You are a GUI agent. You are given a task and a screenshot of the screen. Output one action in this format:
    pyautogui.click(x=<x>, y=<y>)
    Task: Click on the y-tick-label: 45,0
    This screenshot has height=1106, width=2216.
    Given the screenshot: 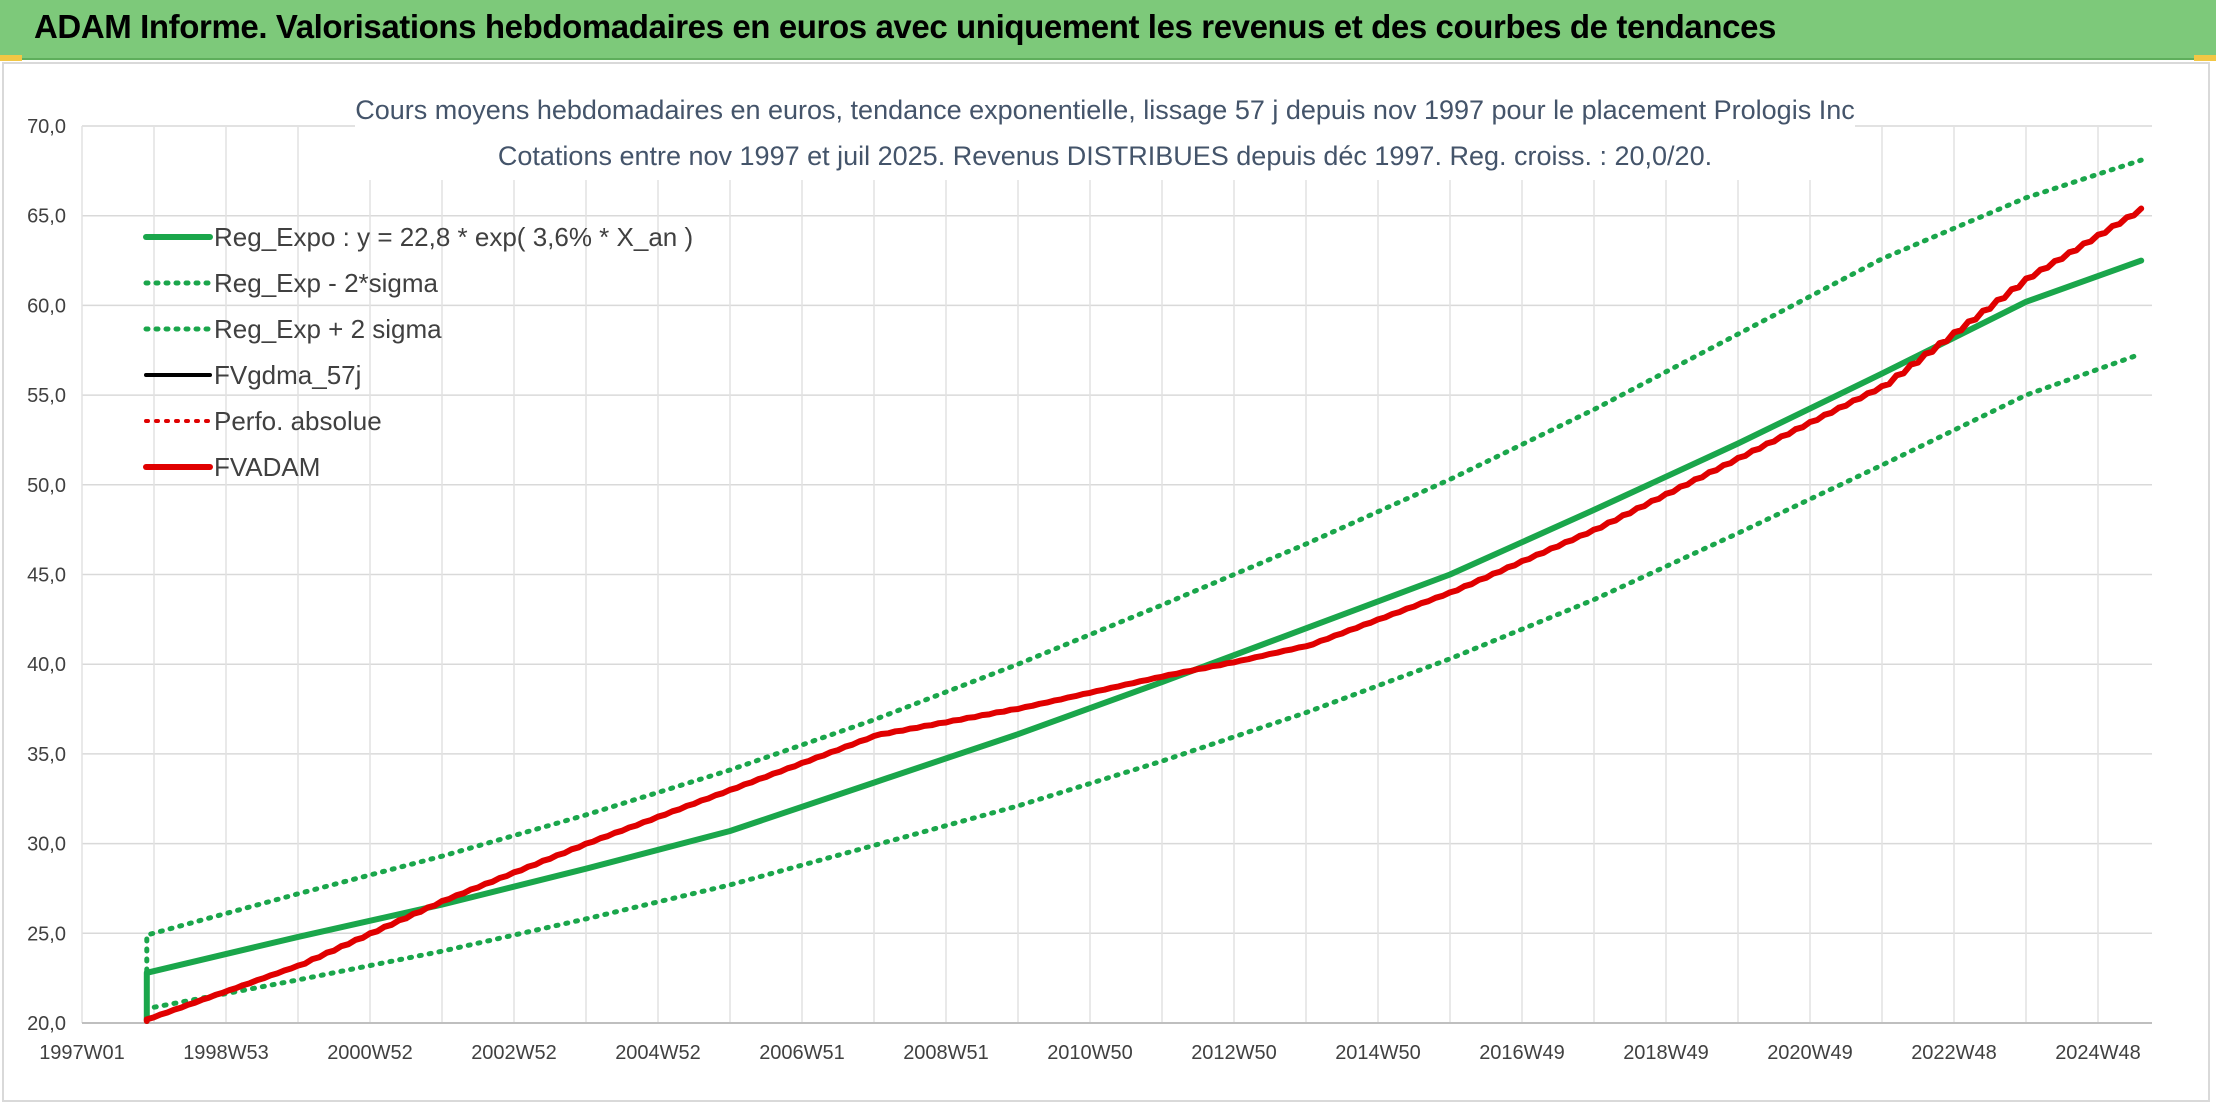 What is the action you would take?
    pyautogui.click(x=46, y=576)
    